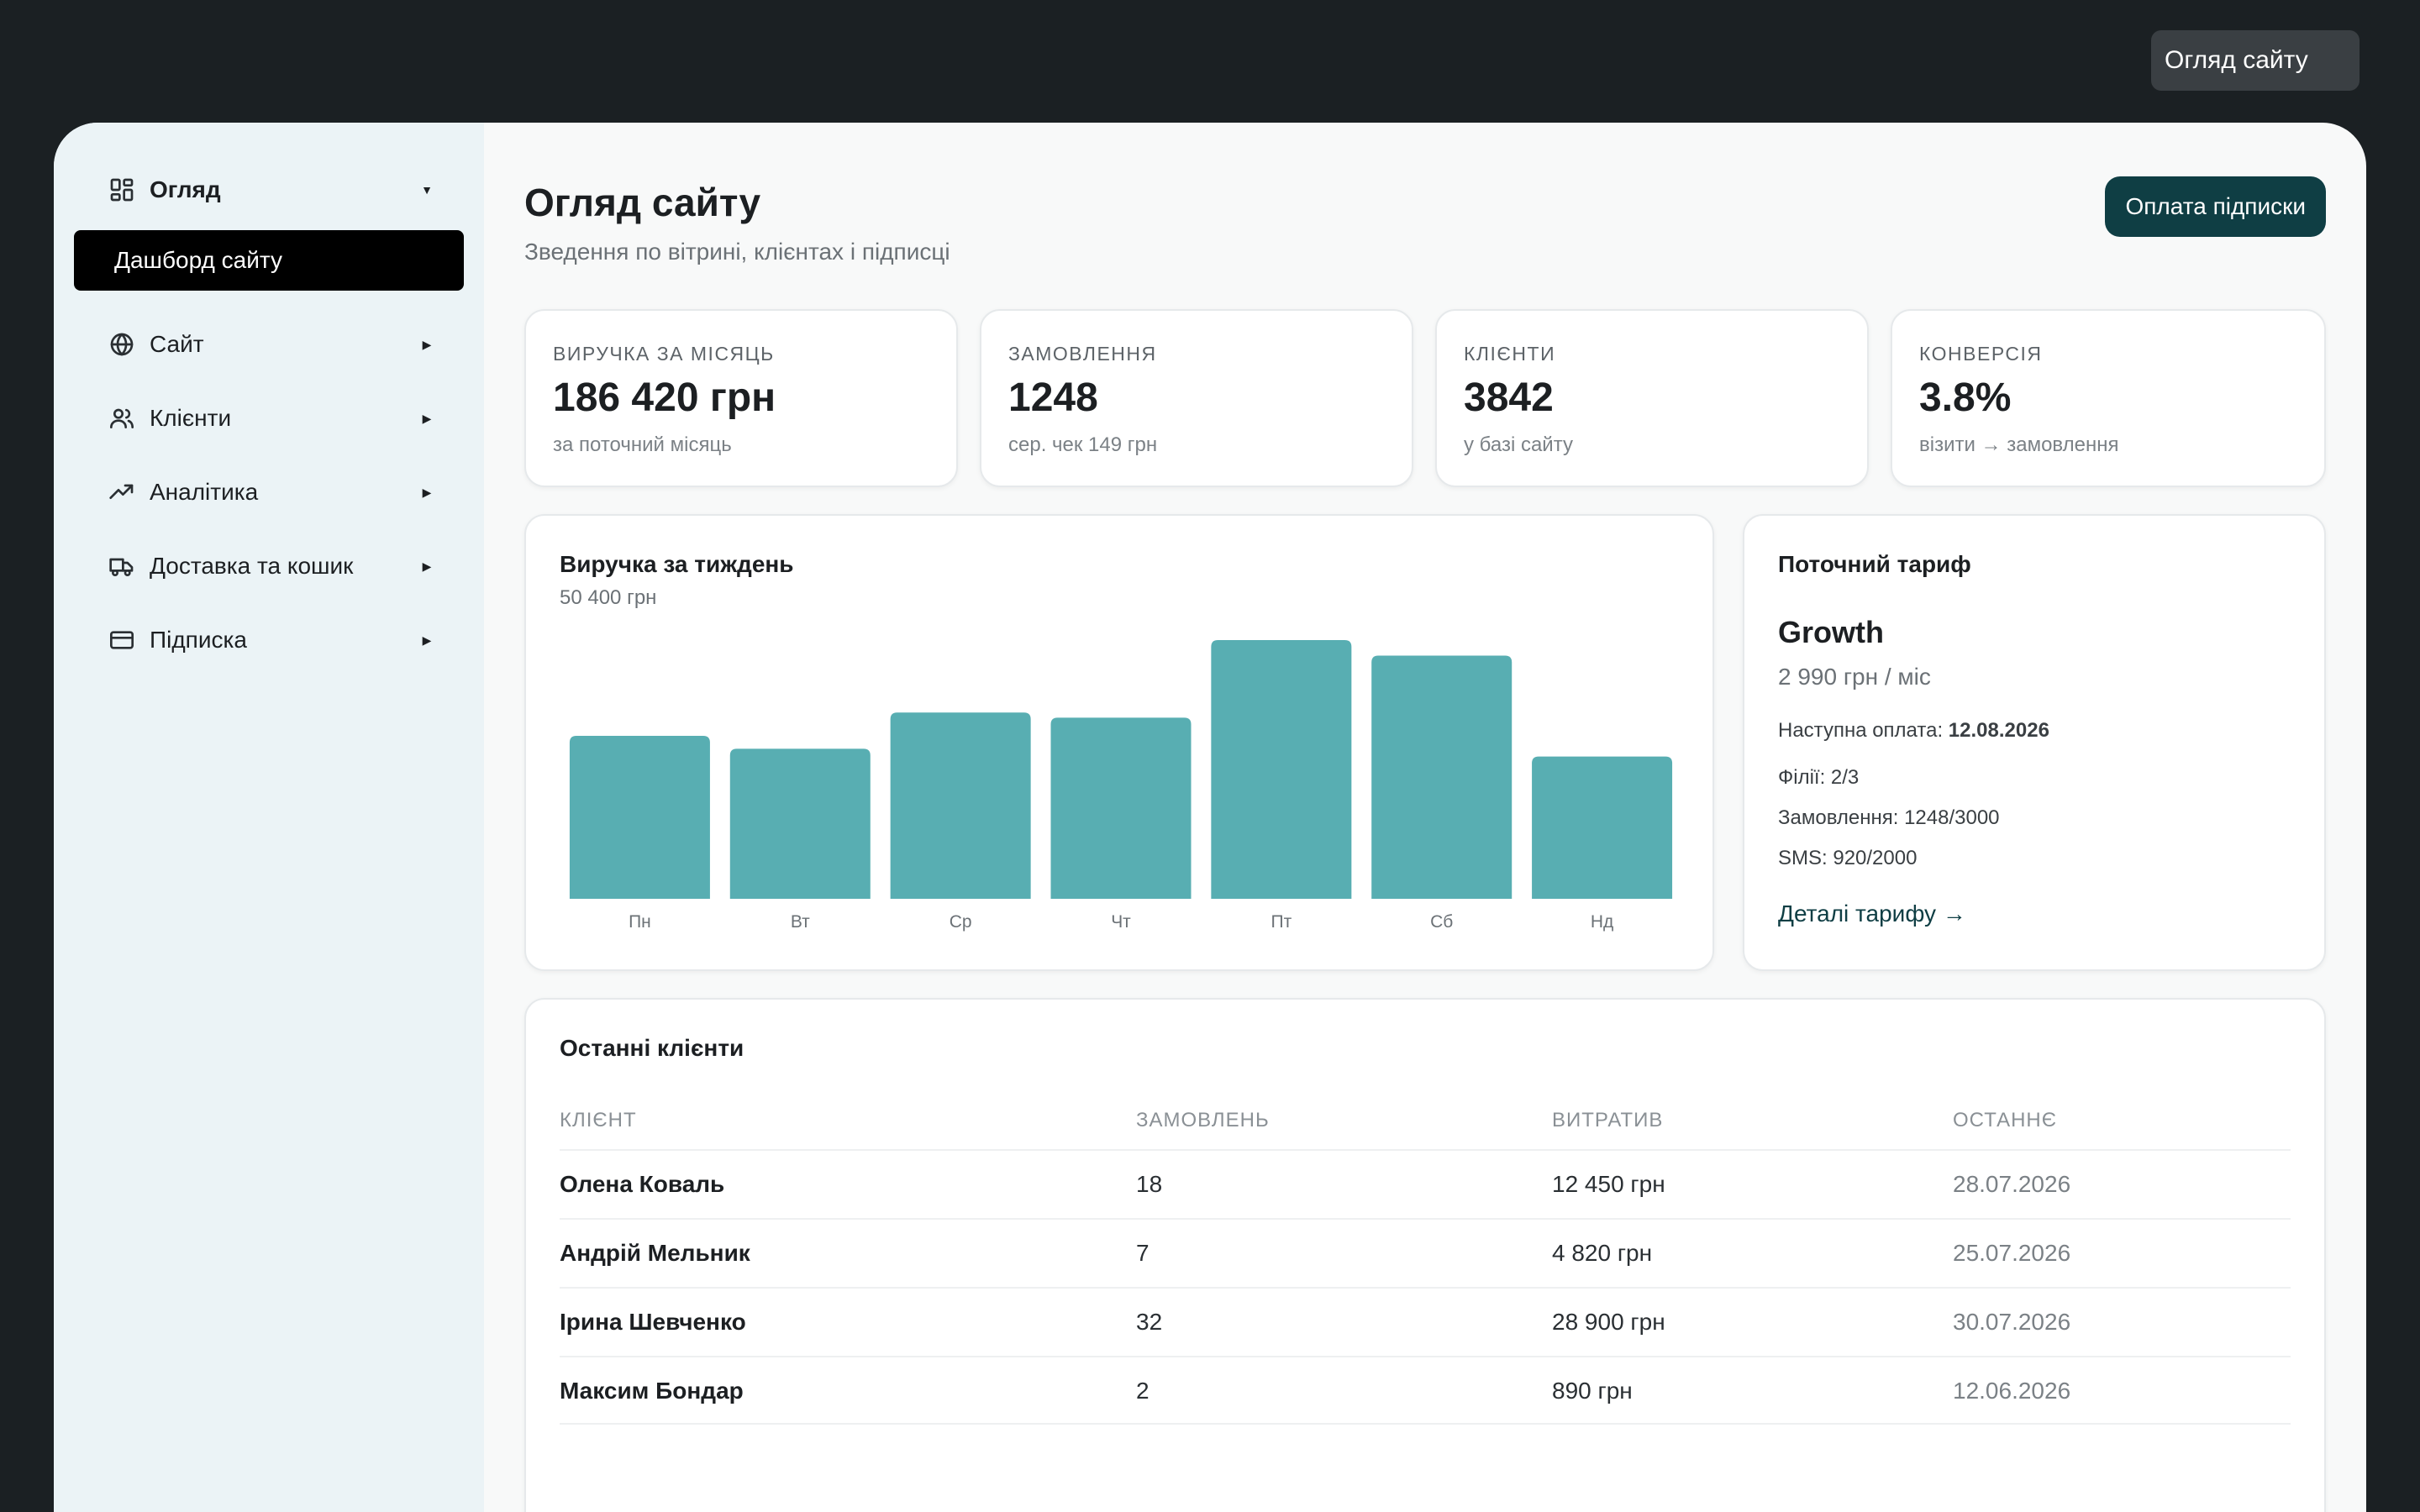  What do you see at coordinates (639, 817) in the screenshot?
I see `chart-bar-Пн` at bounding box center [639, 817].